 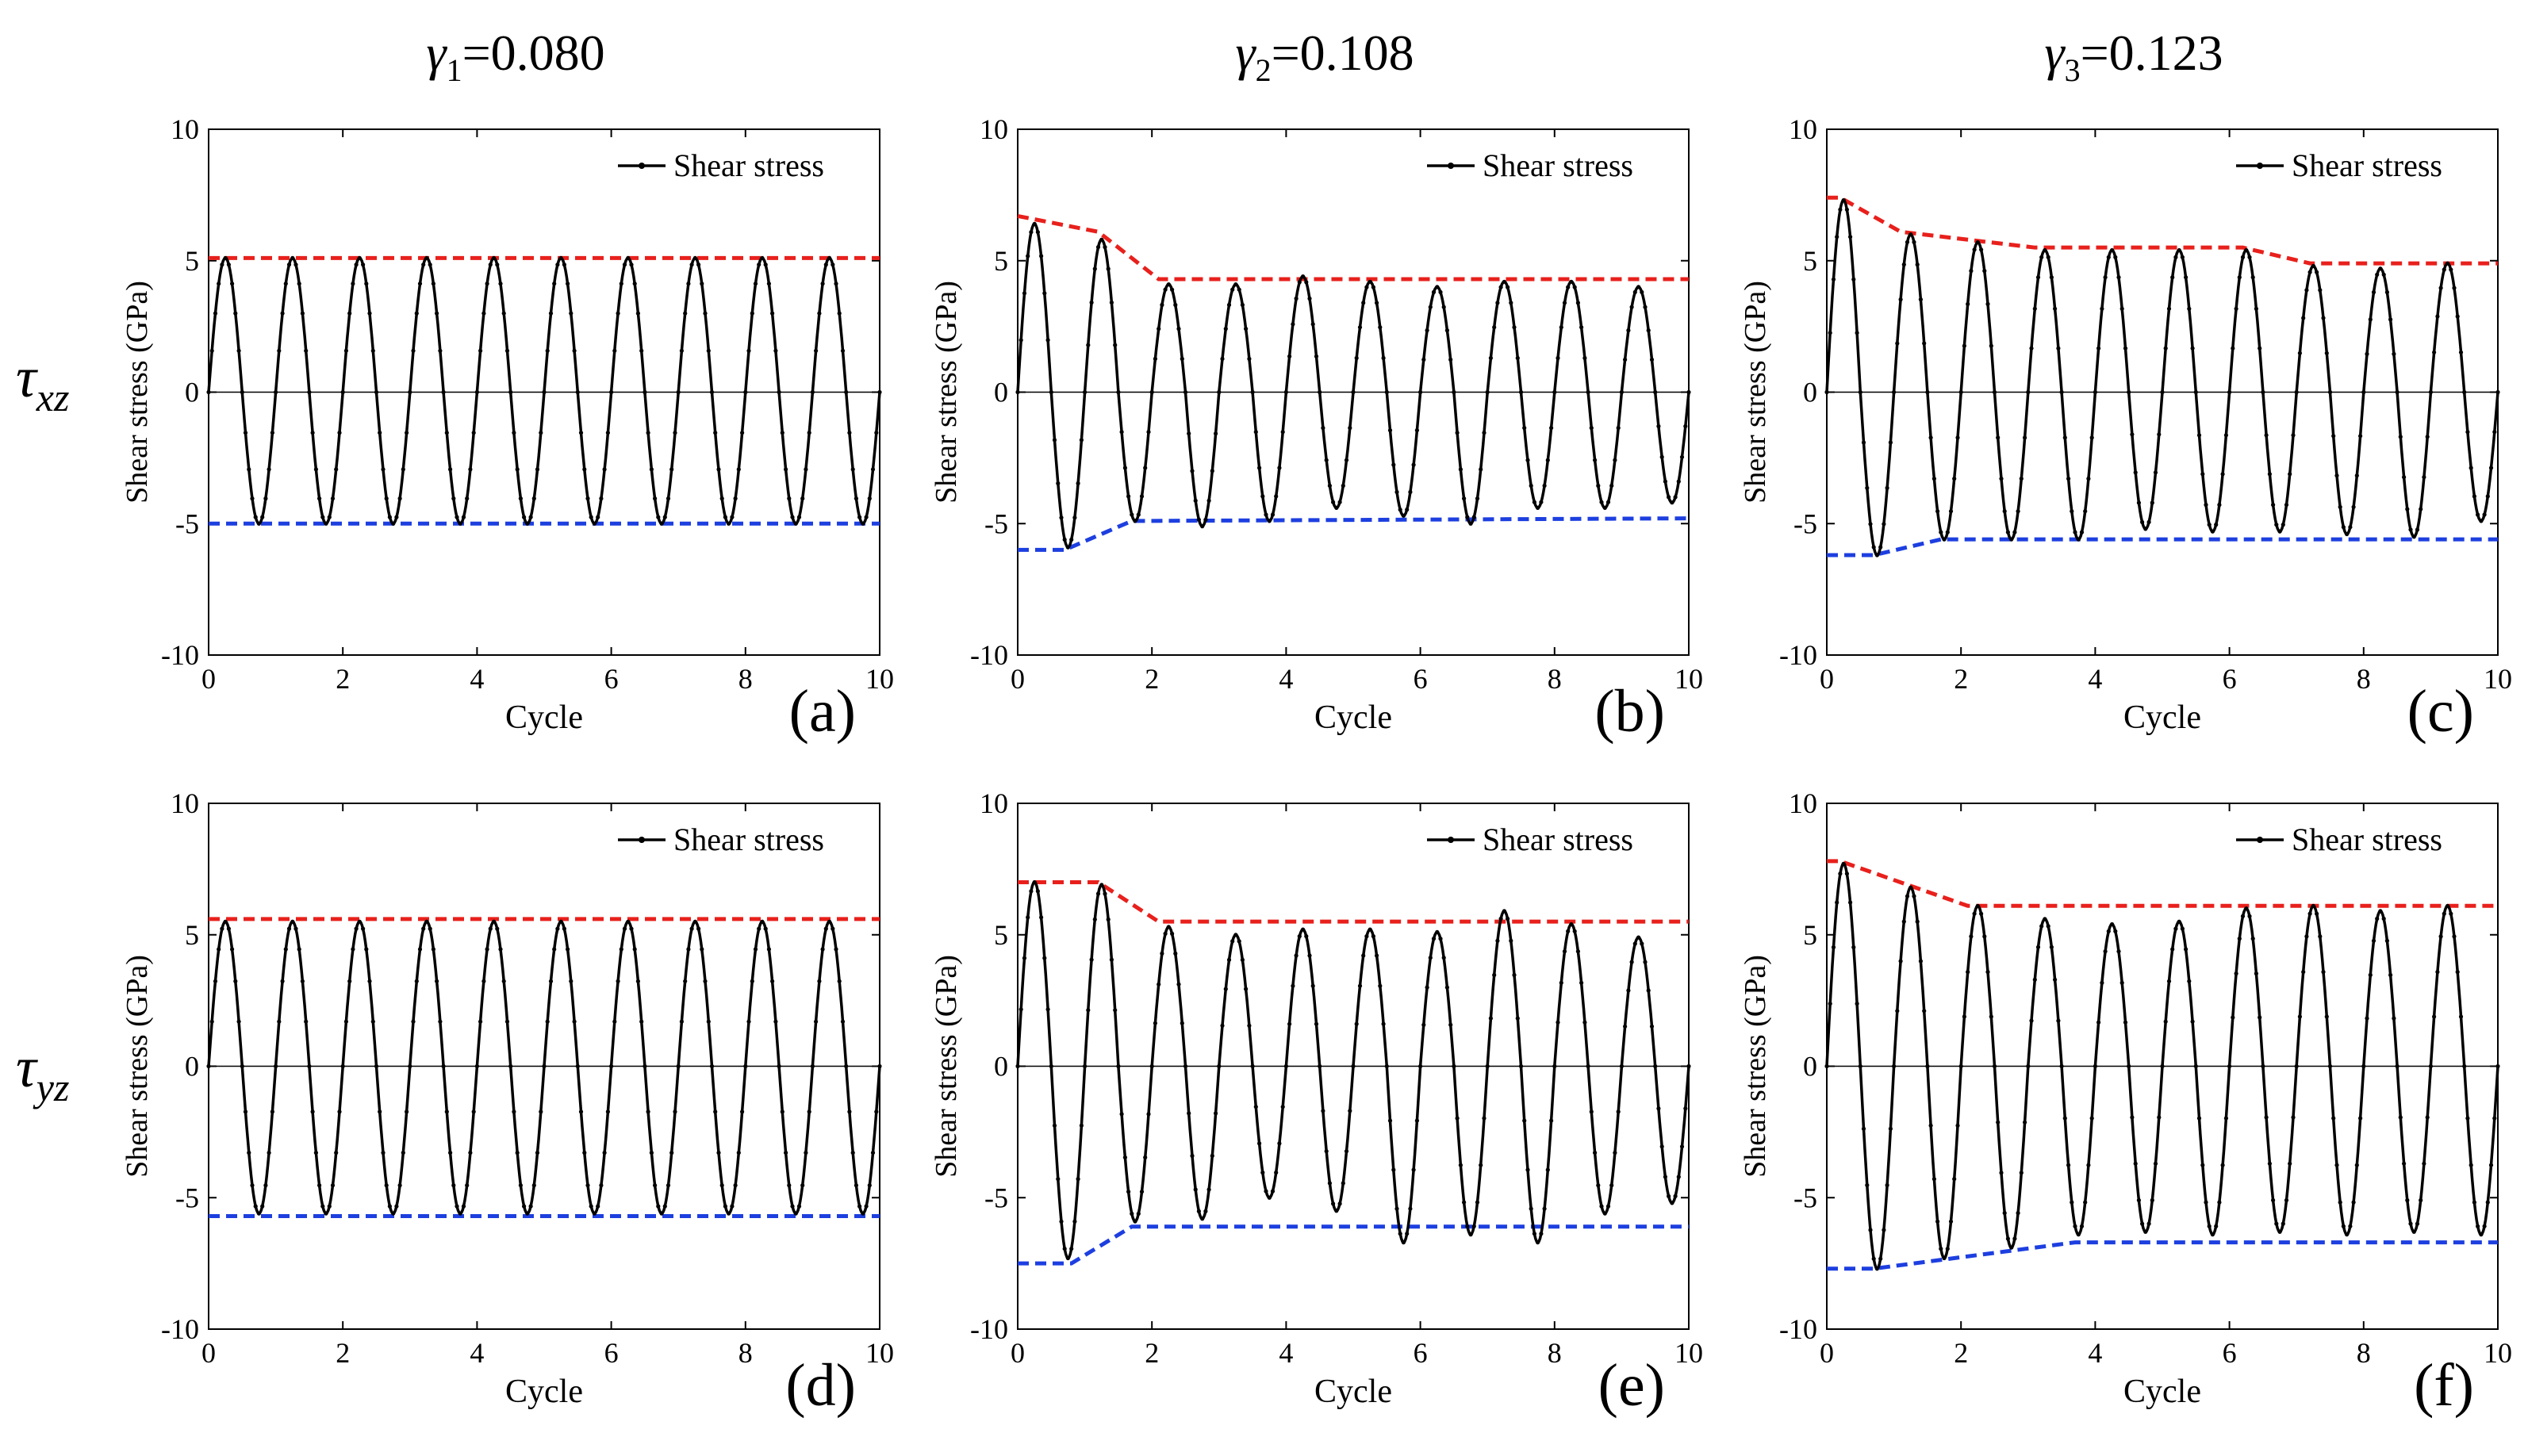 I want to click on row-label-2-sub: yz, so click(x=51, y=1087).